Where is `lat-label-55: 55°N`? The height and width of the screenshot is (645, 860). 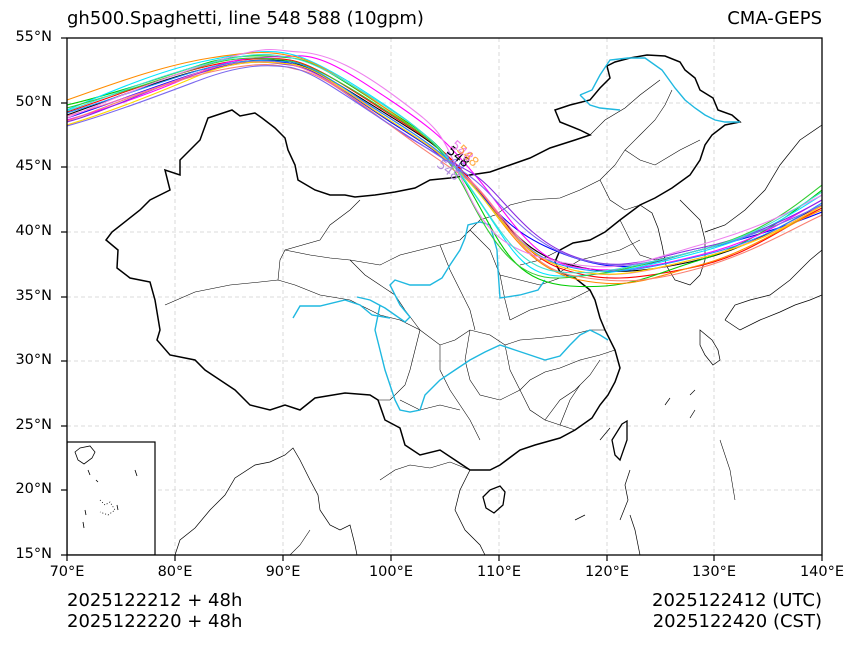 lat-label-55: 55°N is located at coordinates (33, 37).